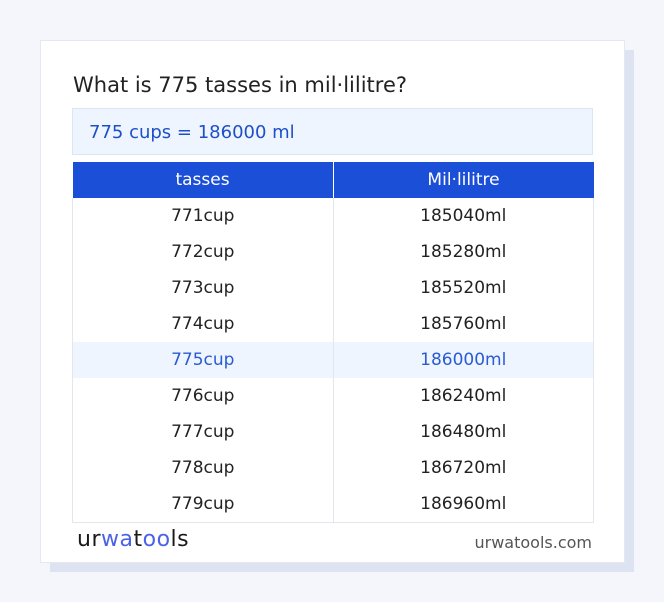  I want to click on table-header-row: tasses Mil·lilitre, so click(333, 180).